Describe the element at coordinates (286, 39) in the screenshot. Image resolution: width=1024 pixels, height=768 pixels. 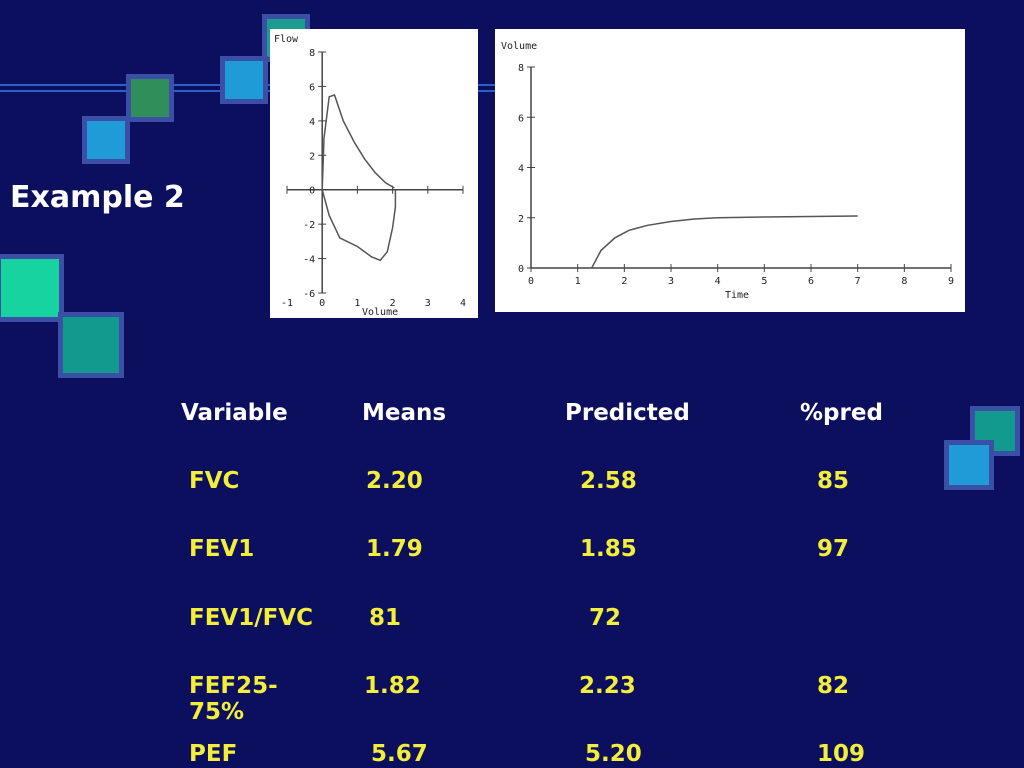
I see `y-axis-label: Flow` at that location.